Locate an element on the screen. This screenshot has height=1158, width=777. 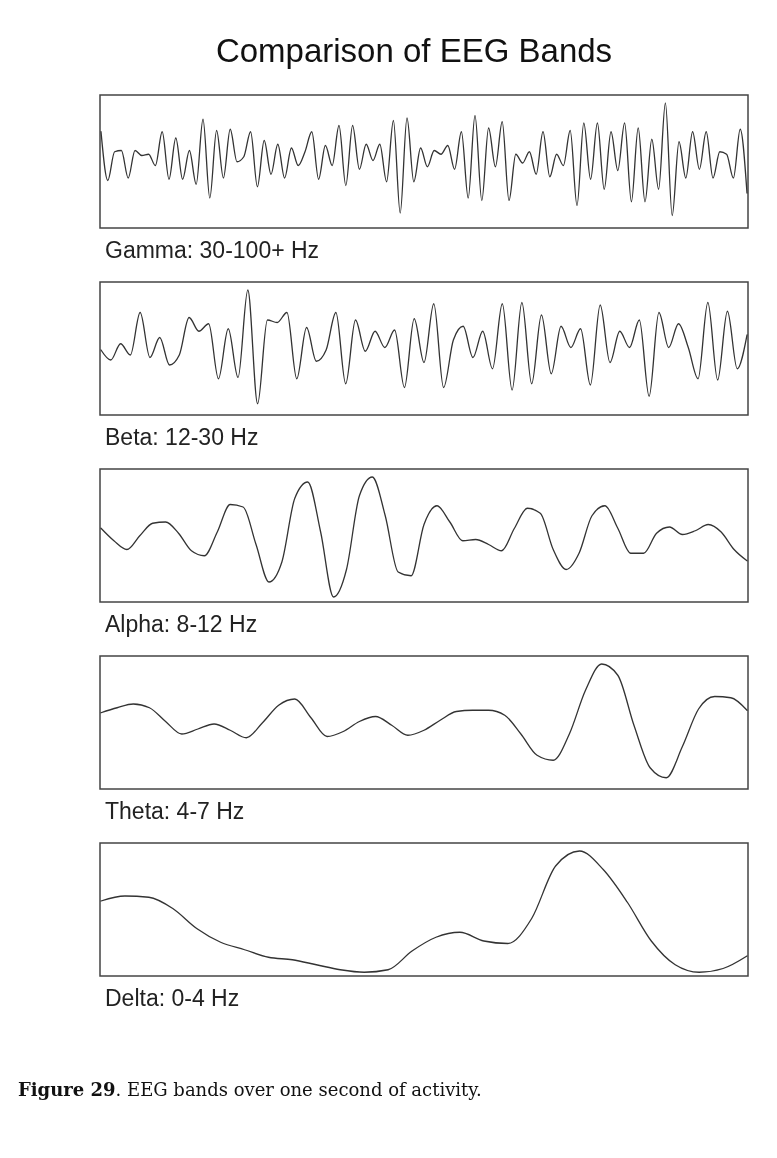
chart-title: Comparison of EEG Bands is located at coordinates (414, 50).